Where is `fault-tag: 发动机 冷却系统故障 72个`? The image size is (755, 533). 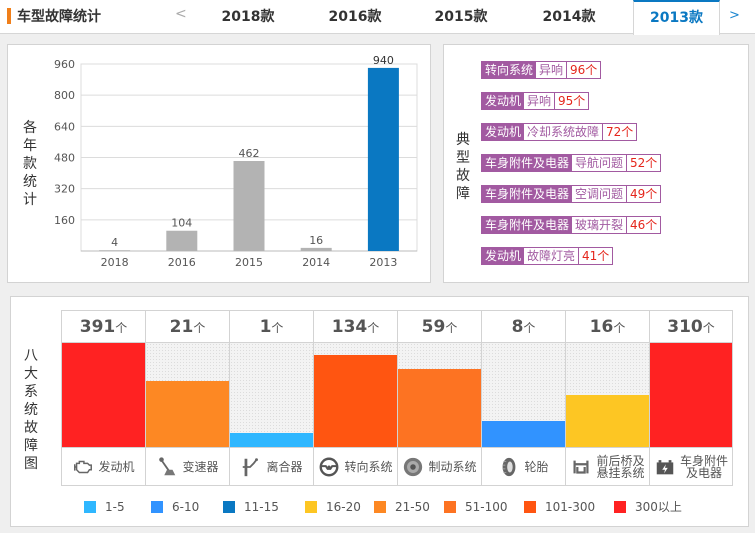
fault-tag: 发动机 冷却系统故障 72个 is located at coordinates (559, 132).